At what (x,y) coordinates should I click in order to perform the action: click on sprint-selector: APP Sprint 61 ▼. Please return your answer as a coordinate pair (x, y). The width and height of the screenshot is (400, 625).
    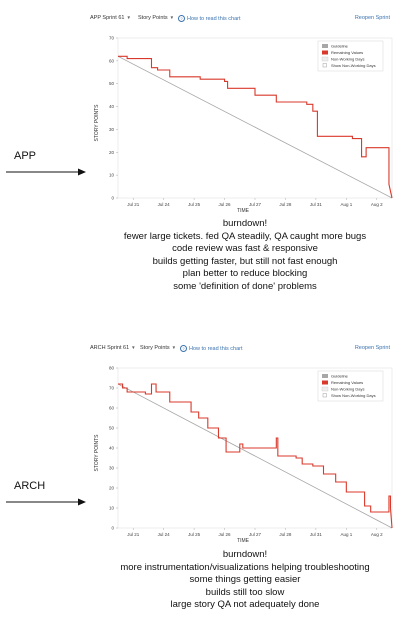
    Looking at the image, I should click on (110, 18).